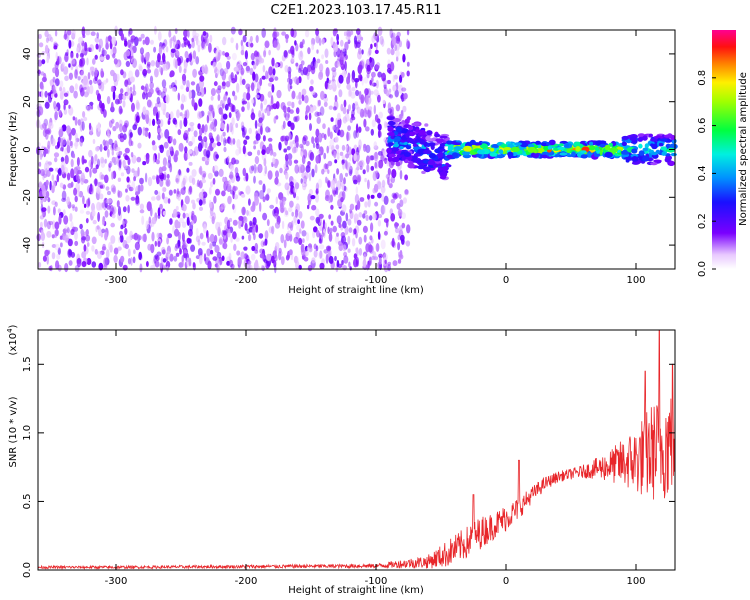 This screenshot has width=750, height=600. What do you see at coordinates (724, 149) in the screenshot?
I see `colorbar-gradient` at bounding box center [724, 149].